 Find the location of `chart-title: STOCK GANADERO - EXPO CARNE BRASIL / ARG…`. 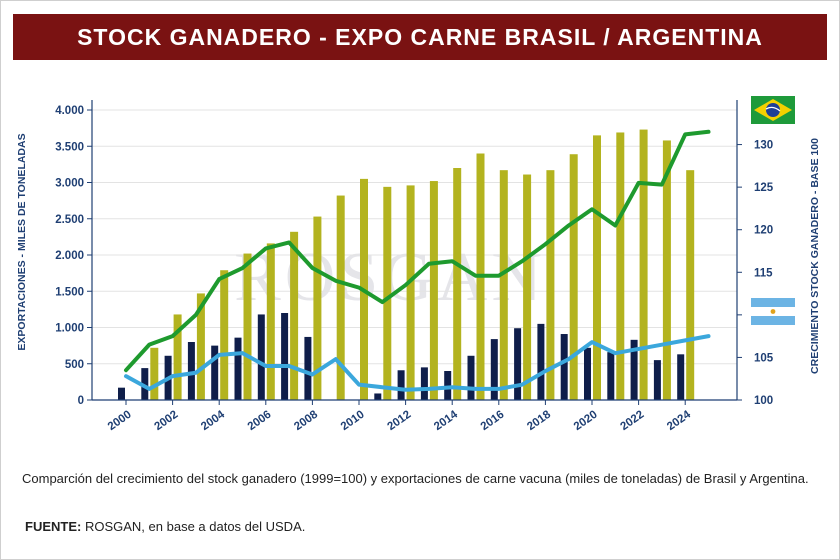

chart-title: STOCK GANADERO - EXPO CARNE BRASIL / ARG… is located at coordinates (420, 37).